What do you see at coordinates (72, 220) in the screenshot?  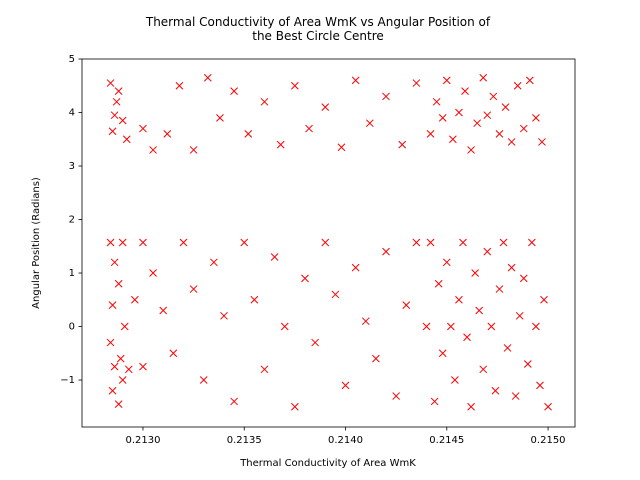 I see `y-tick-label: 2` at bounding box center [72, 220].